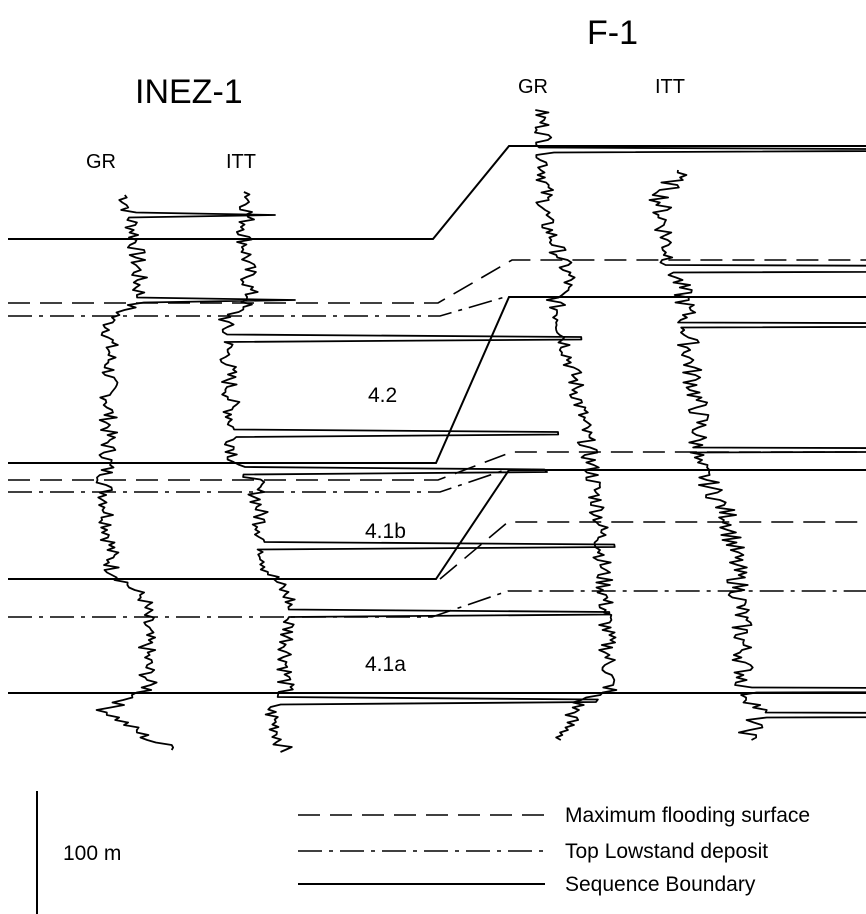 The image size is (866, 914). I want to click on log-label-inez-gr: GR, so click(101, 162).